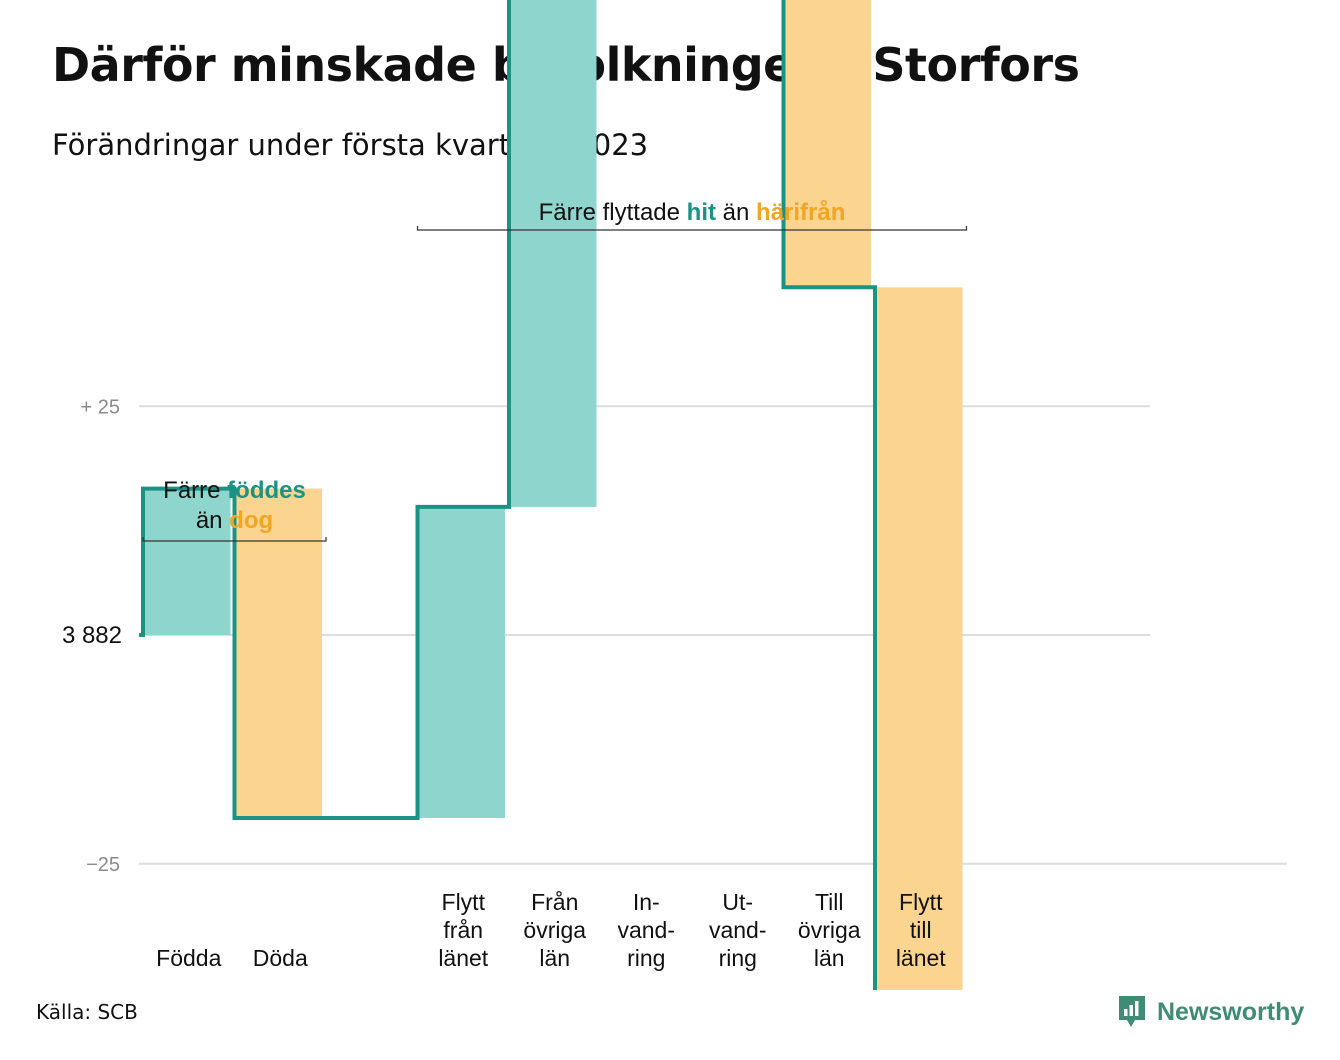  What do you see at coordinates (234, 490) in the screenshot?
I see `annotation-text: Färre föddes` at bounding box center [234, 490].